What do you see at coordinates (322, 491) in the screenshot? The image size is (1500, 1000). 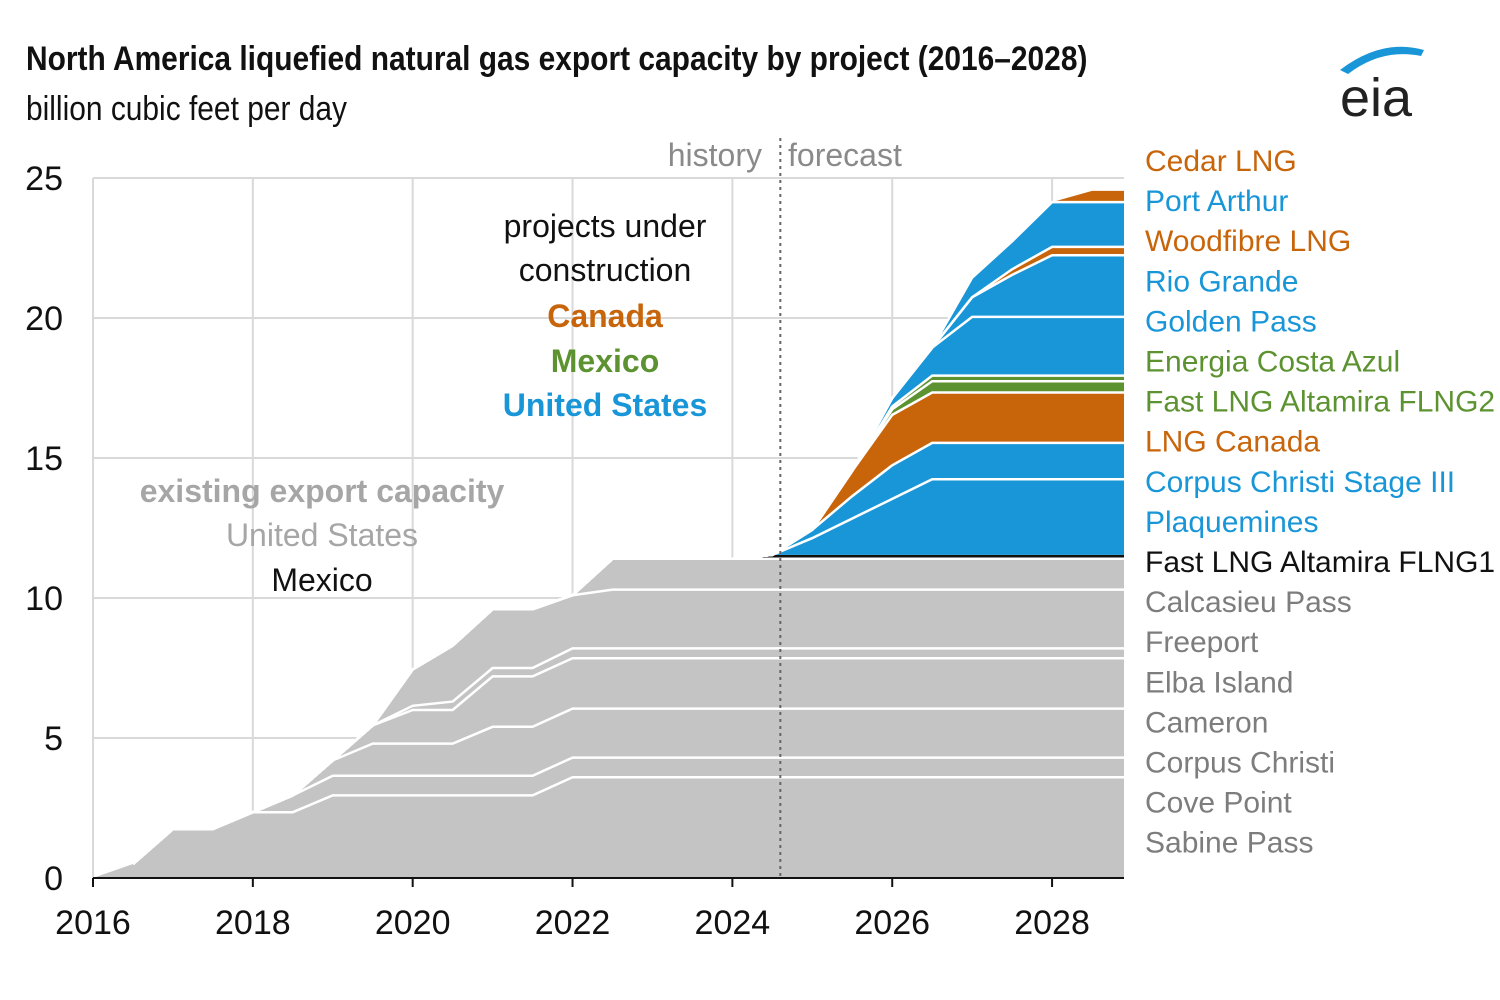 I see `existing-capacity-label: existing export capacity` at bounding box center [322, 491].